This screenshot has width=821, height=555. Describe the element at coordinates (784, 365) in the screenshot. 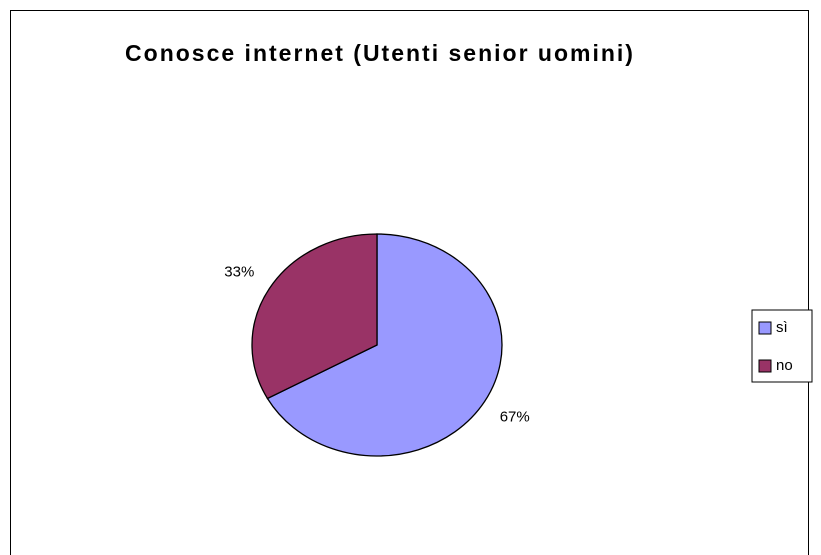

I see `legend-label: no` at that location.